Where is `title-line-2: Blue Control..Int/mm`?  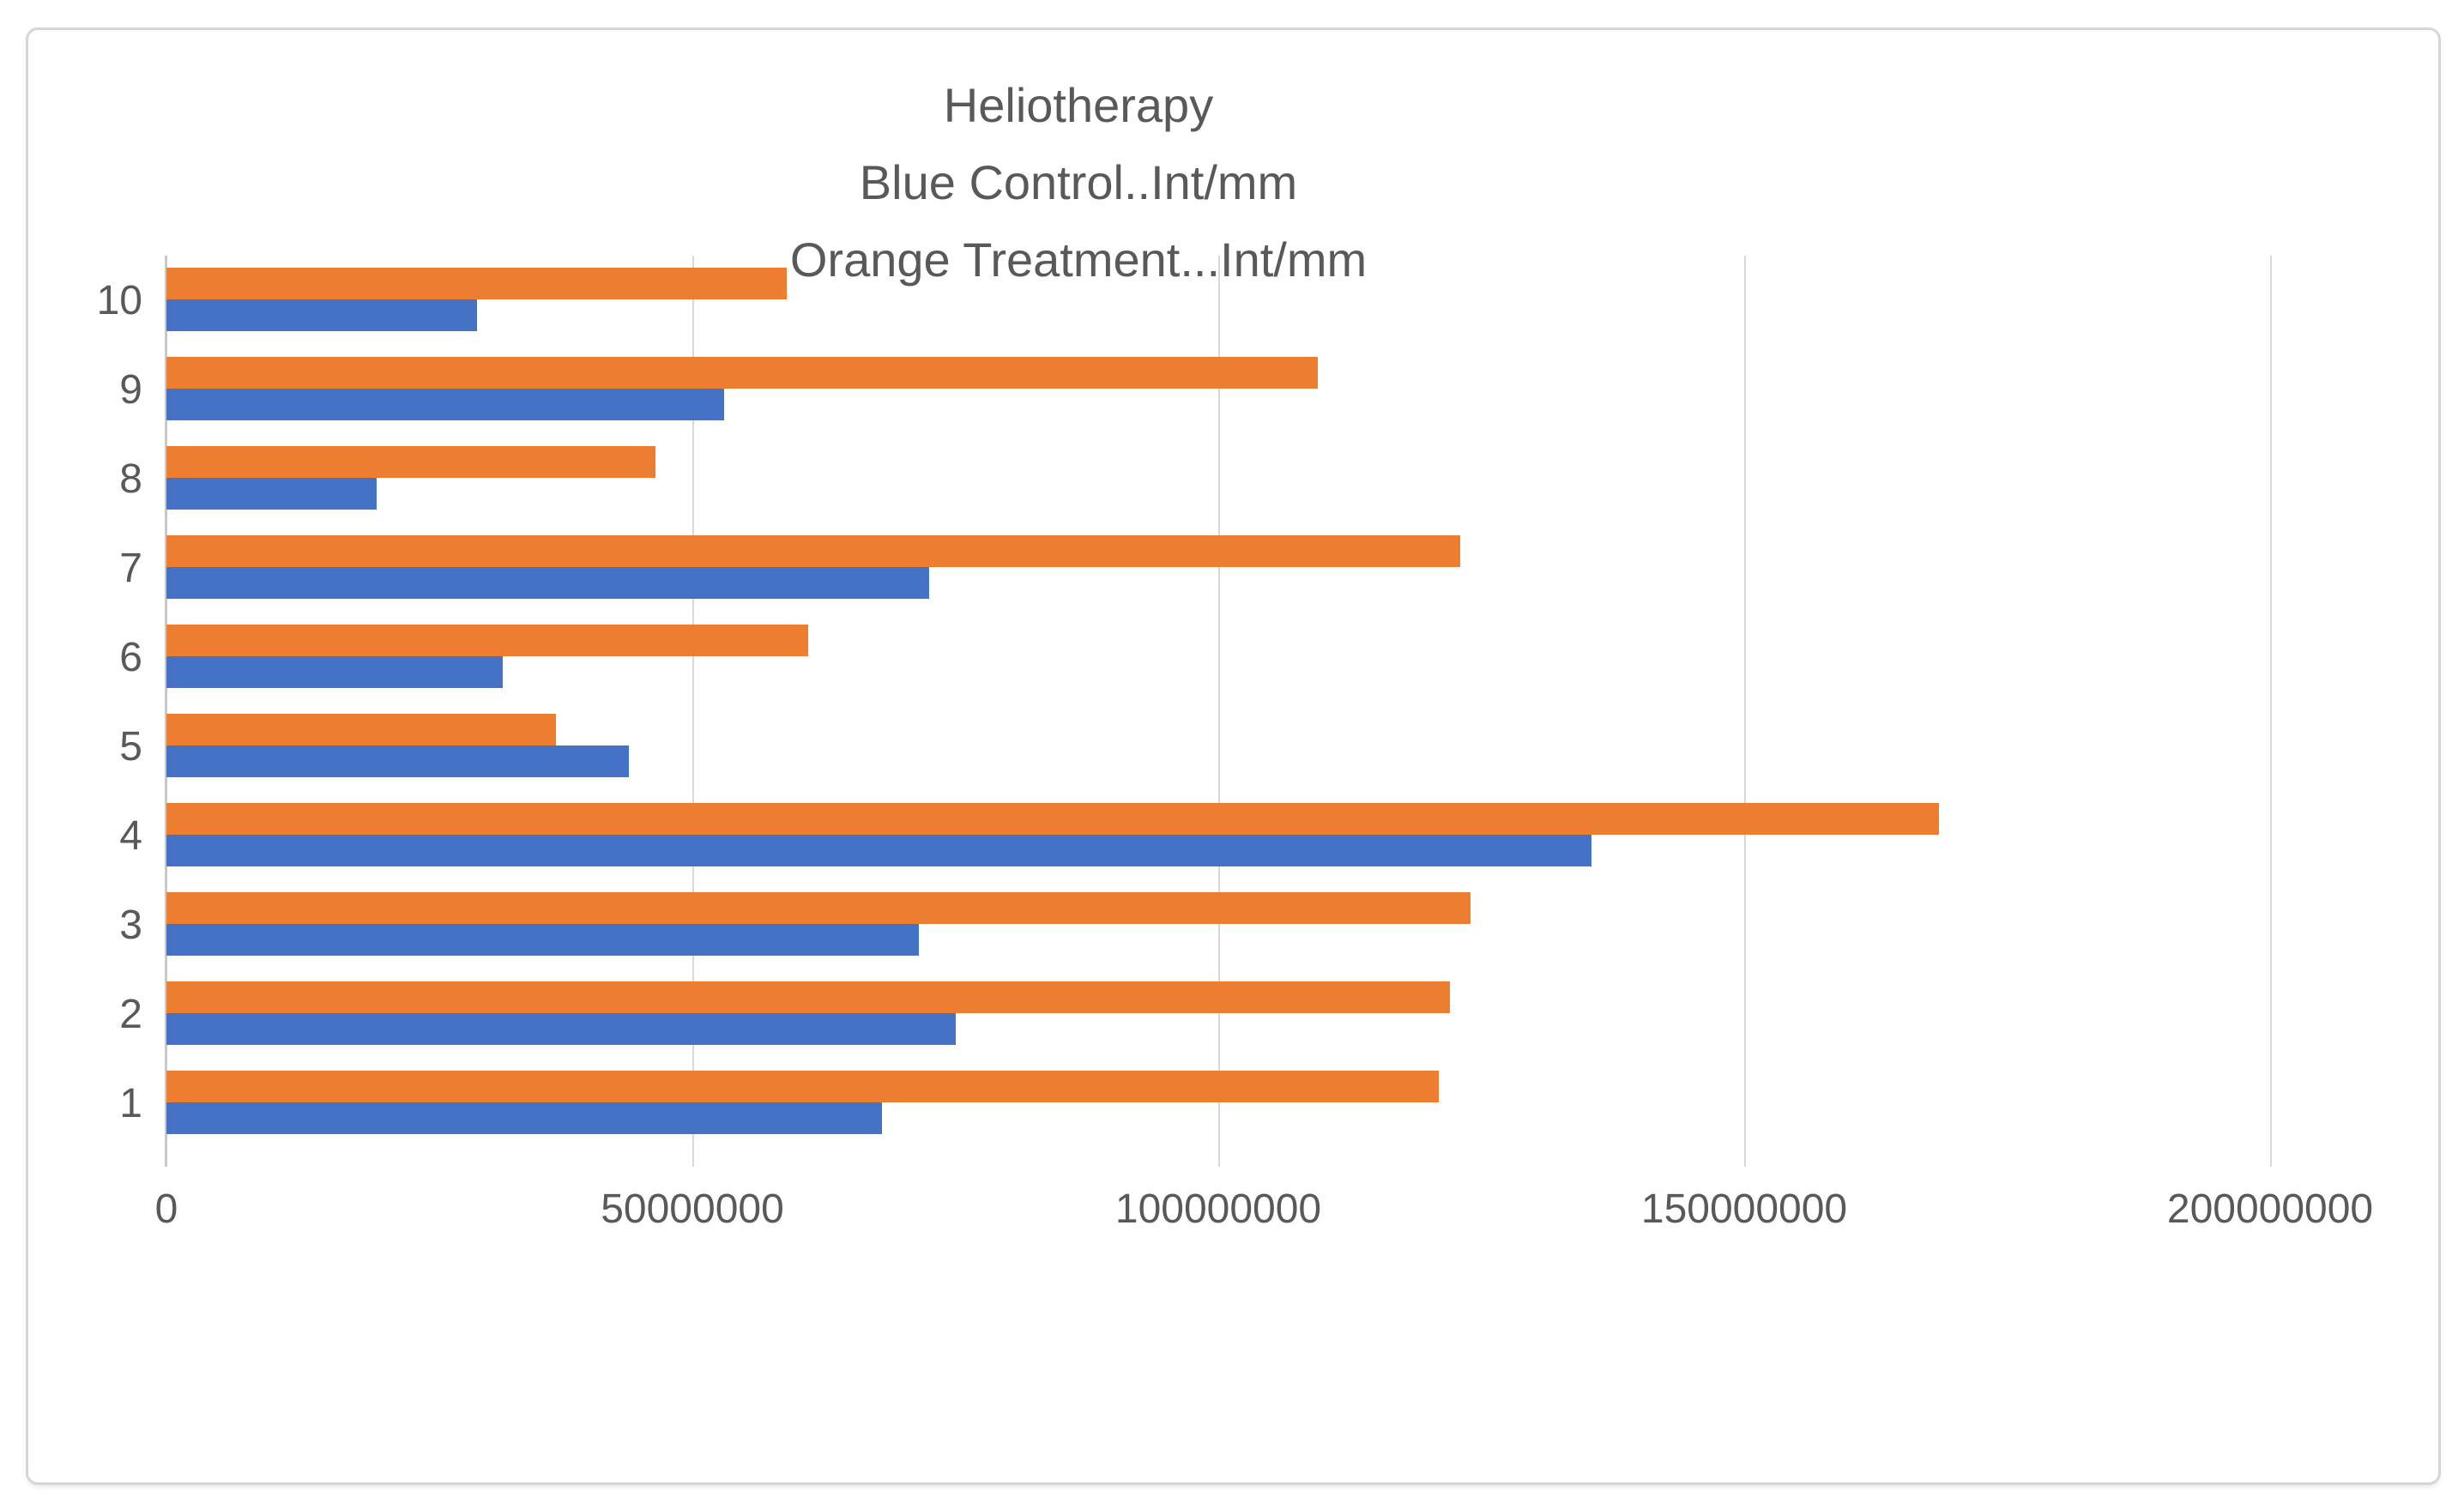 title-line-2: Blue Control..Int/mm is located at coordinates (1078, 182).